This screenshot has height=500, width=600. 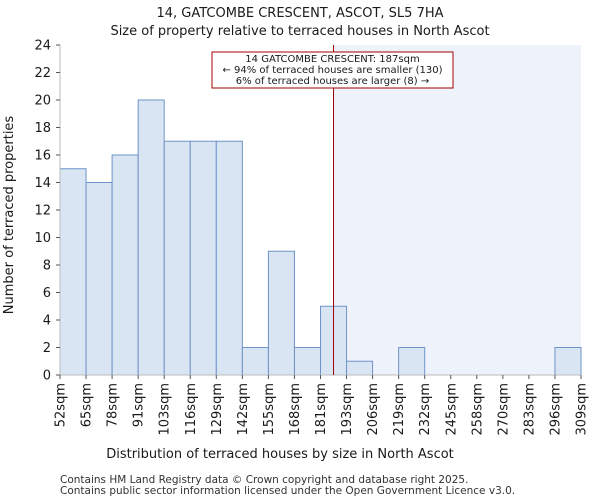 I want to click on x-tick-label: 65sqm, so click(x=87, y=405).